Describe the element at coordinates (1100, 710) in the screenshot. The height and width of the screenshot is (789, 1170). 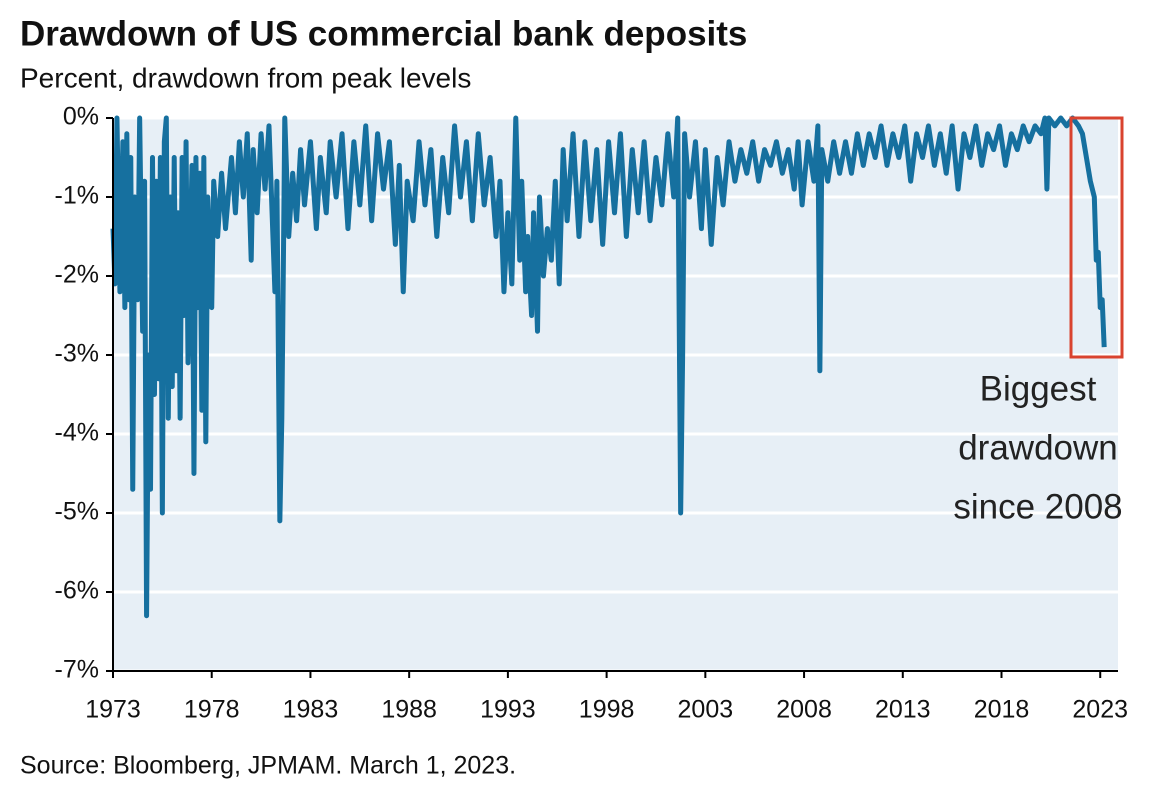
I see `x-tick-label: 2023` at that location.